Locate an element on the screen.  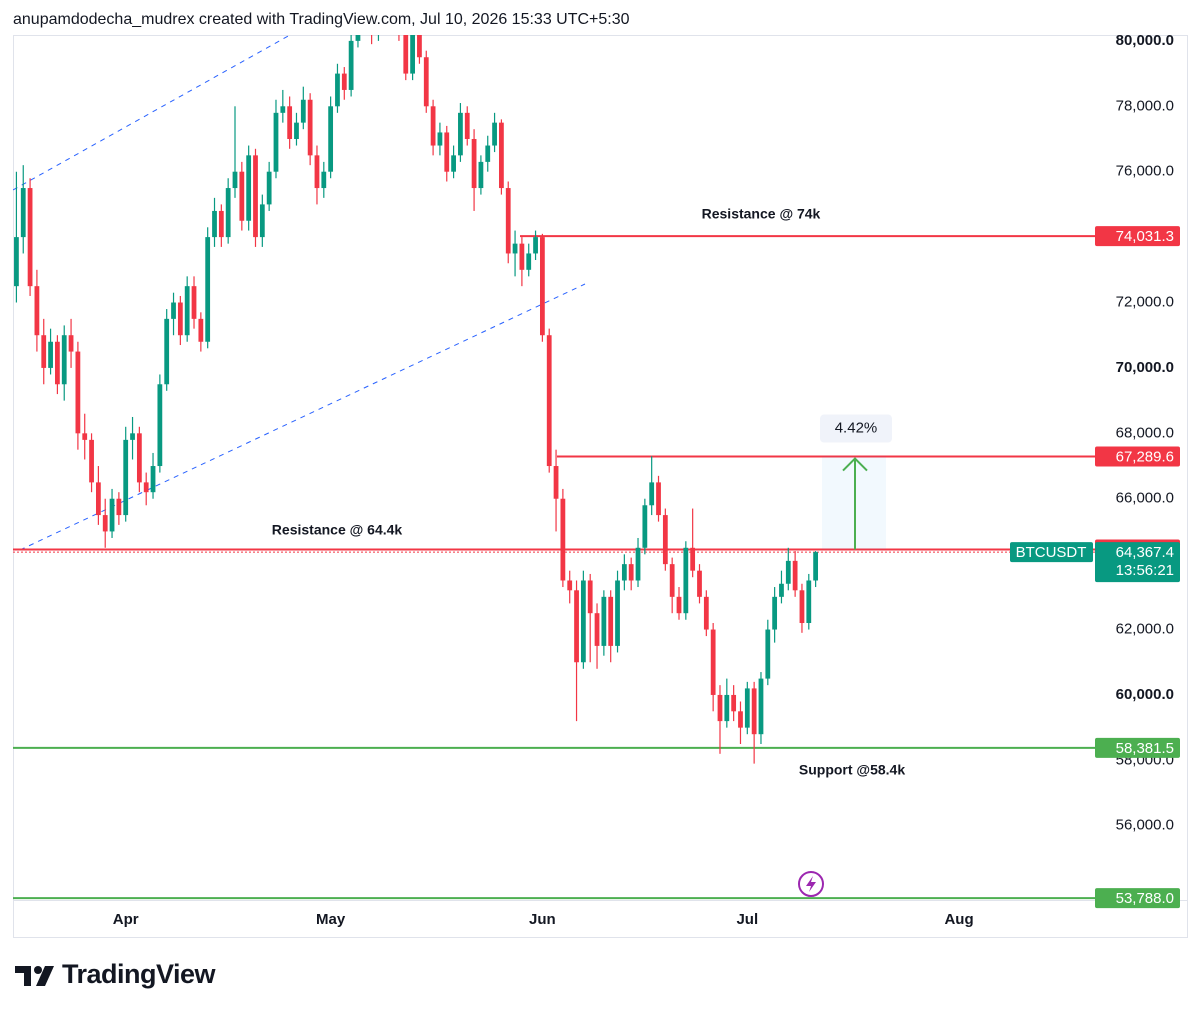
y-tick-label: 80,000.0 is located at coordinates (1145, 40).